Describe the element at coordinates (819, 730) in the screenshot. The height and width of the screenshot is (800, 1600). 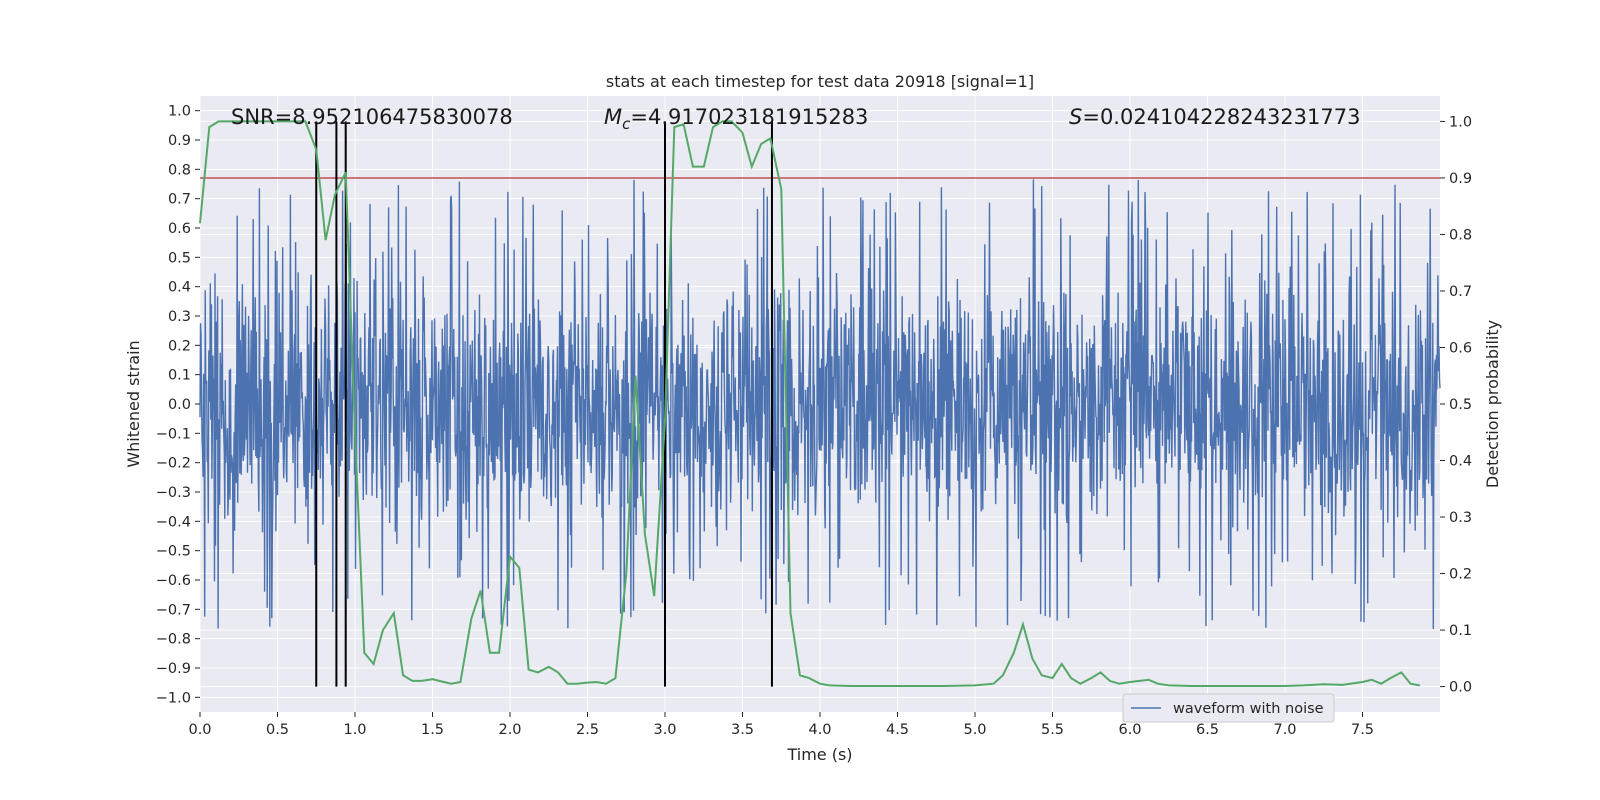
I see `x-tick-label: 4.0` at that location.